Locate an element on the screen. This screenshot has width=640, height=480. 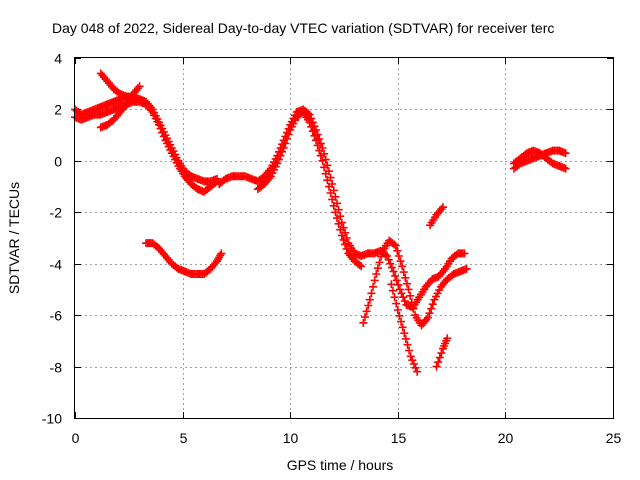
y-tick-label: 0 is located at coordinates (58, 162).